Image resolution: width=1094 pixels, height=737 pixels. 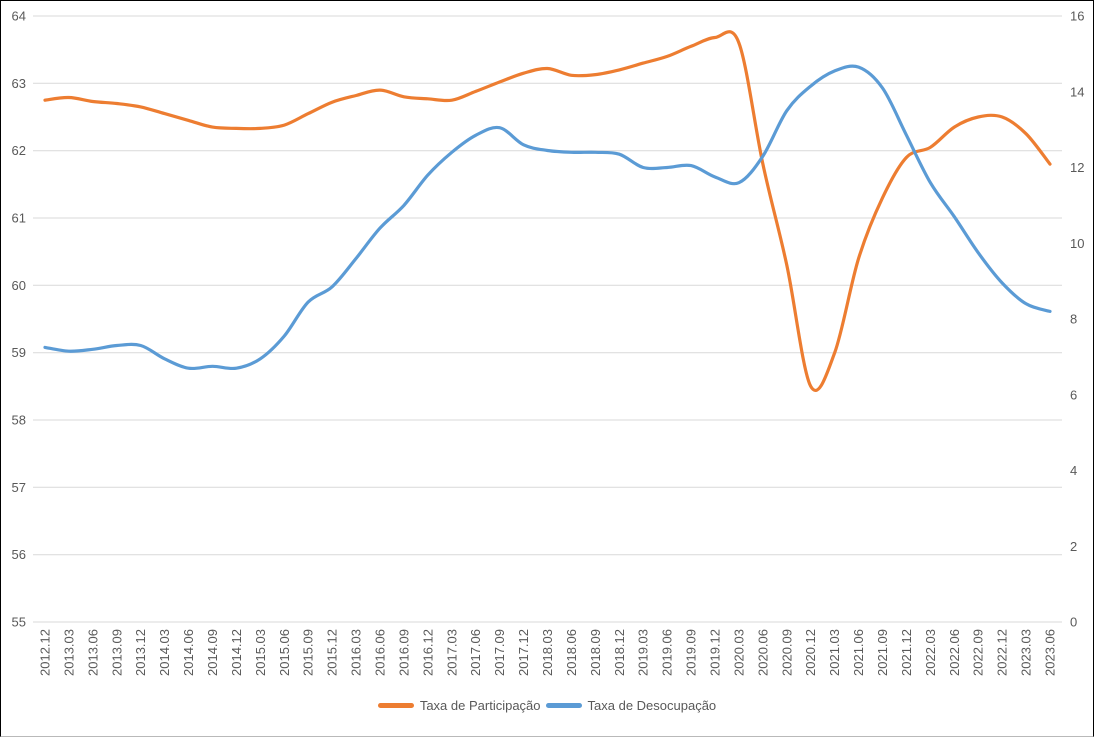 I want to click on legend-line-swatch-desocupacao, so click(x=563, y=705).